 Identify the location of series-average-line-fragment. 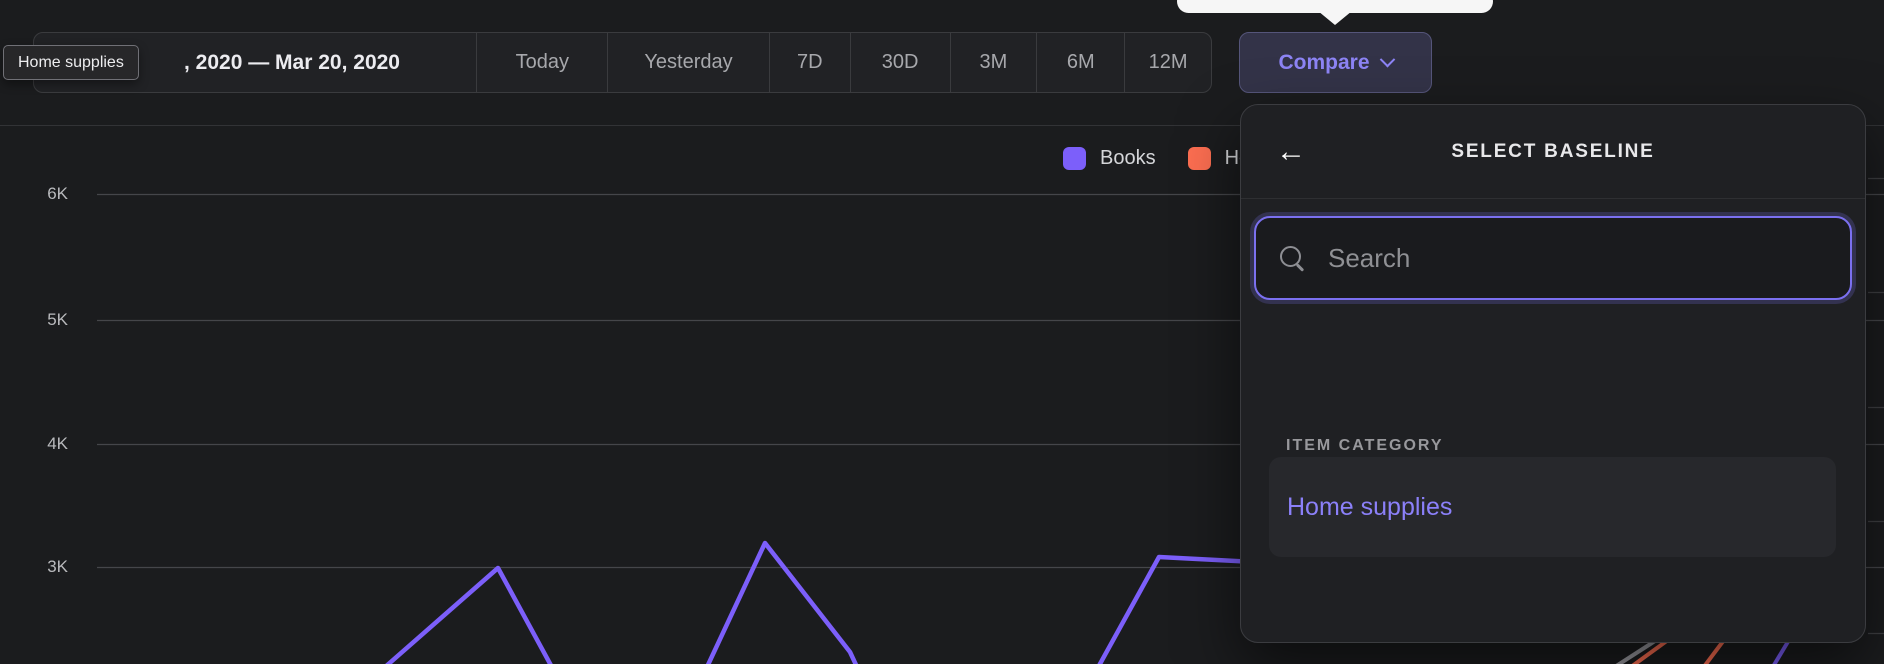
(1636, 651).